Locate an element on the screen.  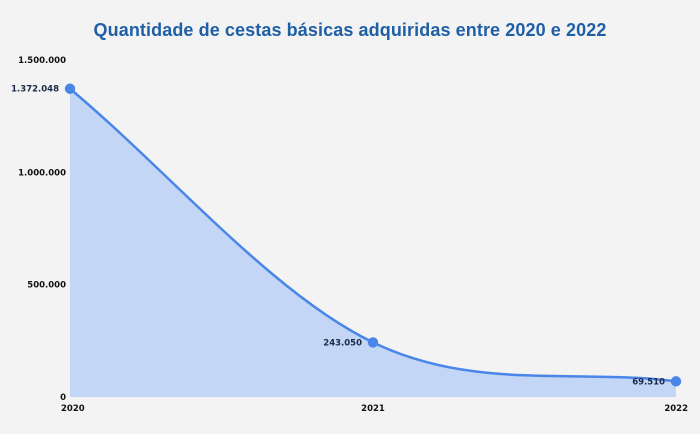
data-label: 1.372.048 is located at coordinates (35, 90).